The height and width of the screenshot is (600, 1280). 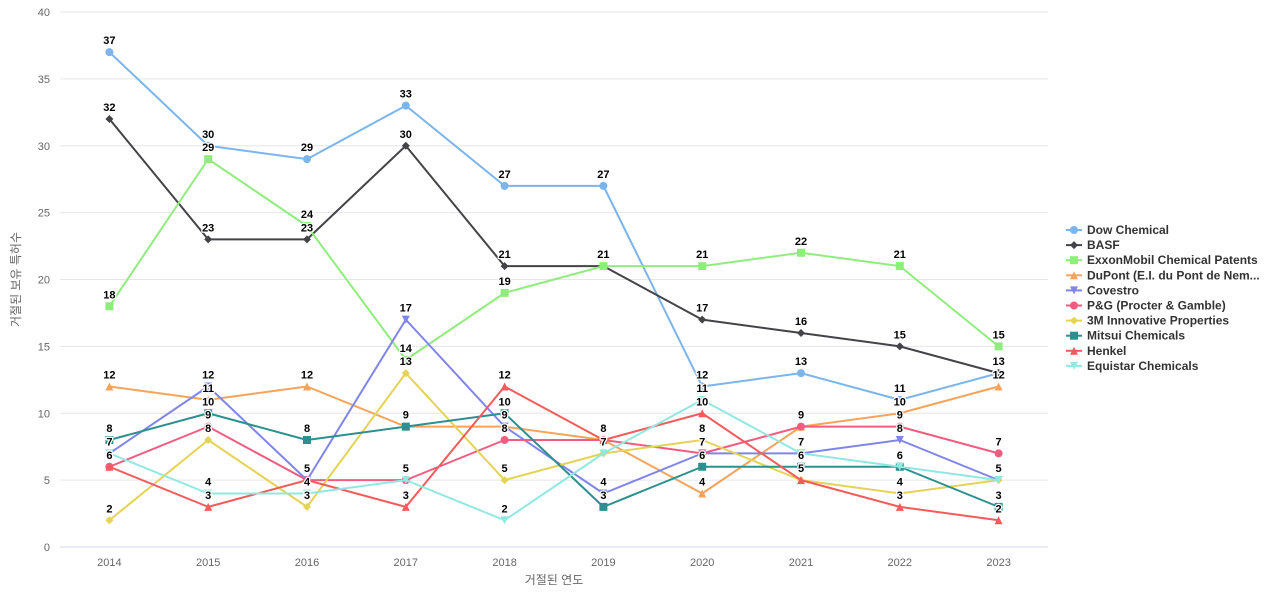 What do you see at coordinates (1125, 336) in the screenshot?
I see `legend-item-mitsui-chemicals: Mitsui Chemicals` at bounding box center [1125, 336].